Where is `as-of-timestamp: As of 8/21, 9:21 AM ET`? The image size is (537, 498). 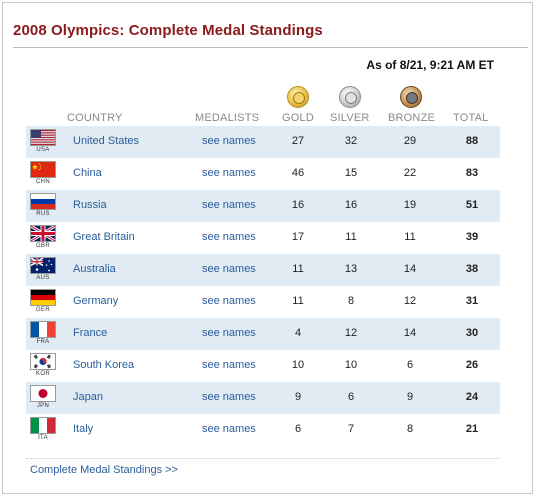 as-of-timestamp: As of 8/21, 9:21 AM ET is located at coordinates (430, 65).